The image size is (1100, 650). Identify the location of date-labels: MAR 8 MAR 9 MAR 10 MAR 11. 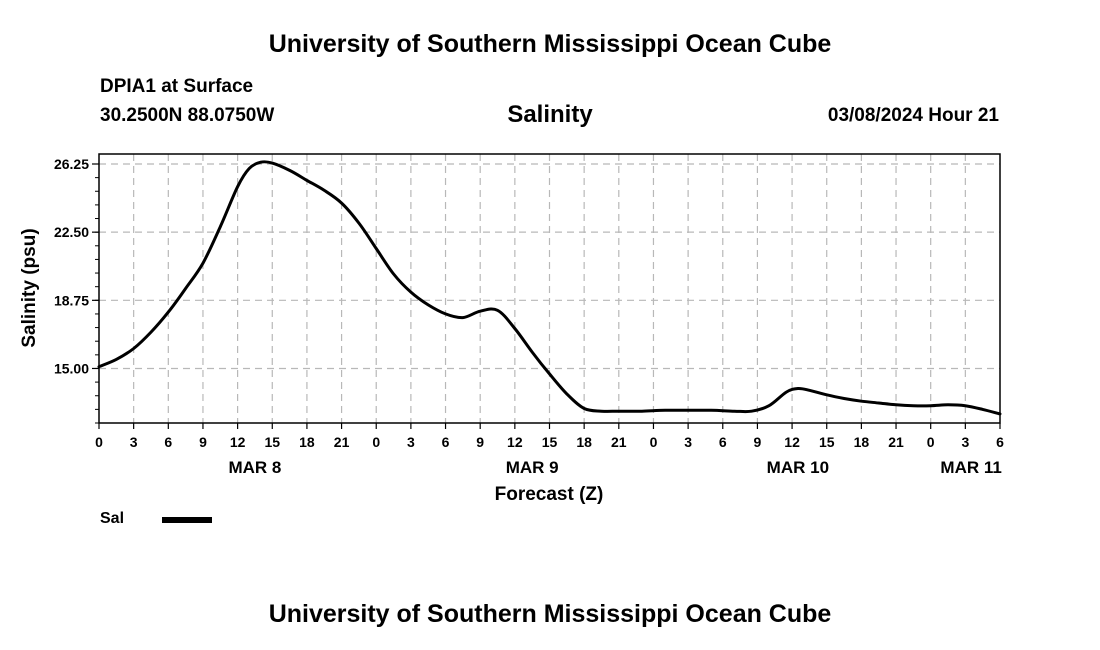
(614, 467).